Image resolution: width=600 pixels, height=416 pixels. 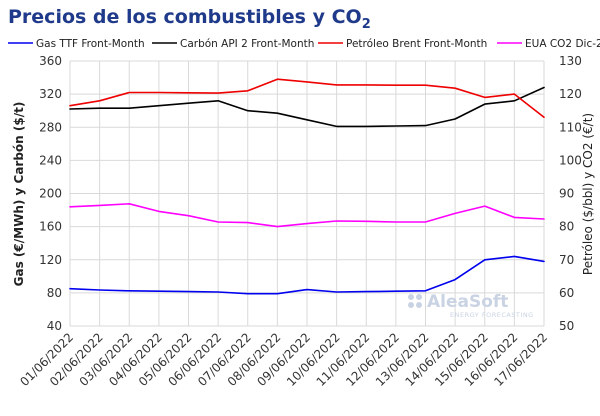 I want to click on y-left-tick-label: 160, so click(x=50, y=227).